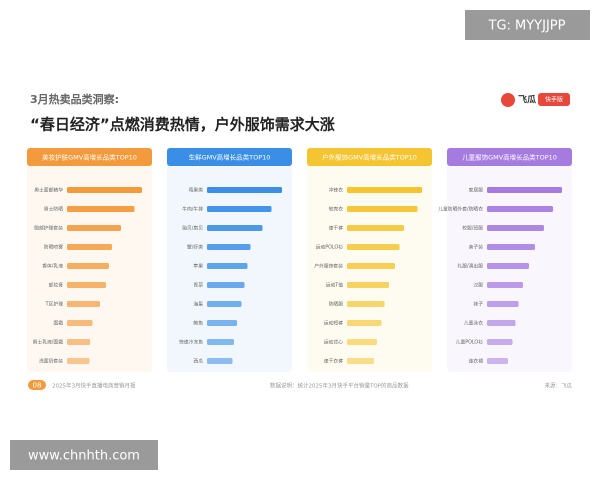 The image size is (600, 484). I want to click on category-label: 洗面奶套装, so click(51, 361).